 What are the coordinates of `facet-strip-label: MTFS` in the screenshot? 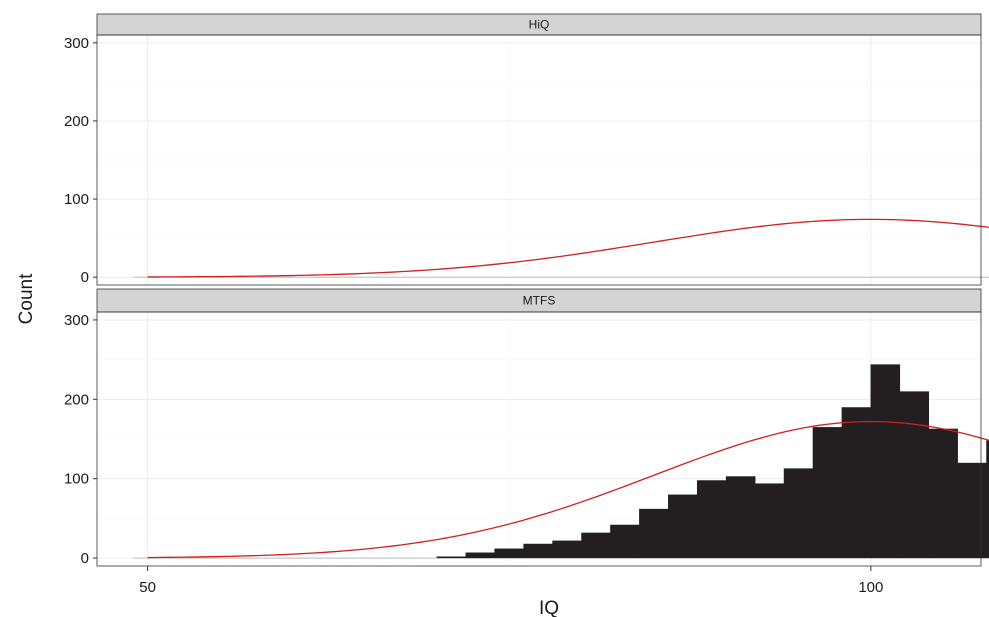 It's located at (539, 301).